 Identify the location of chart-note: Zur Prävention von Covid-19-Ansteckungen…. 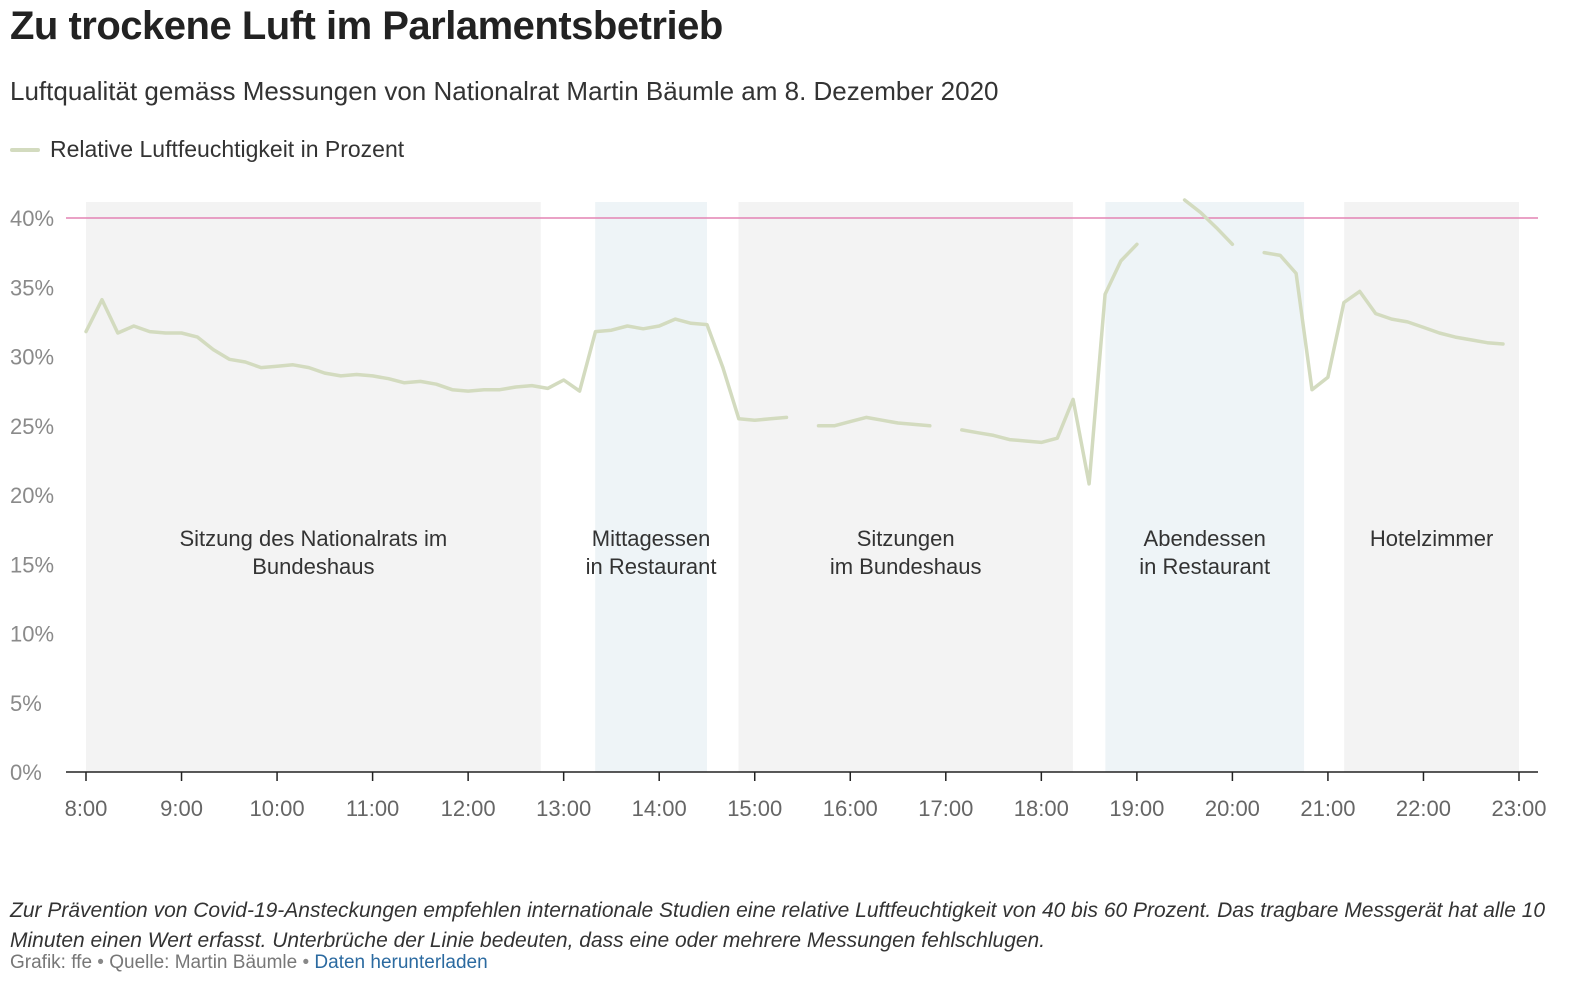
(778, 925).